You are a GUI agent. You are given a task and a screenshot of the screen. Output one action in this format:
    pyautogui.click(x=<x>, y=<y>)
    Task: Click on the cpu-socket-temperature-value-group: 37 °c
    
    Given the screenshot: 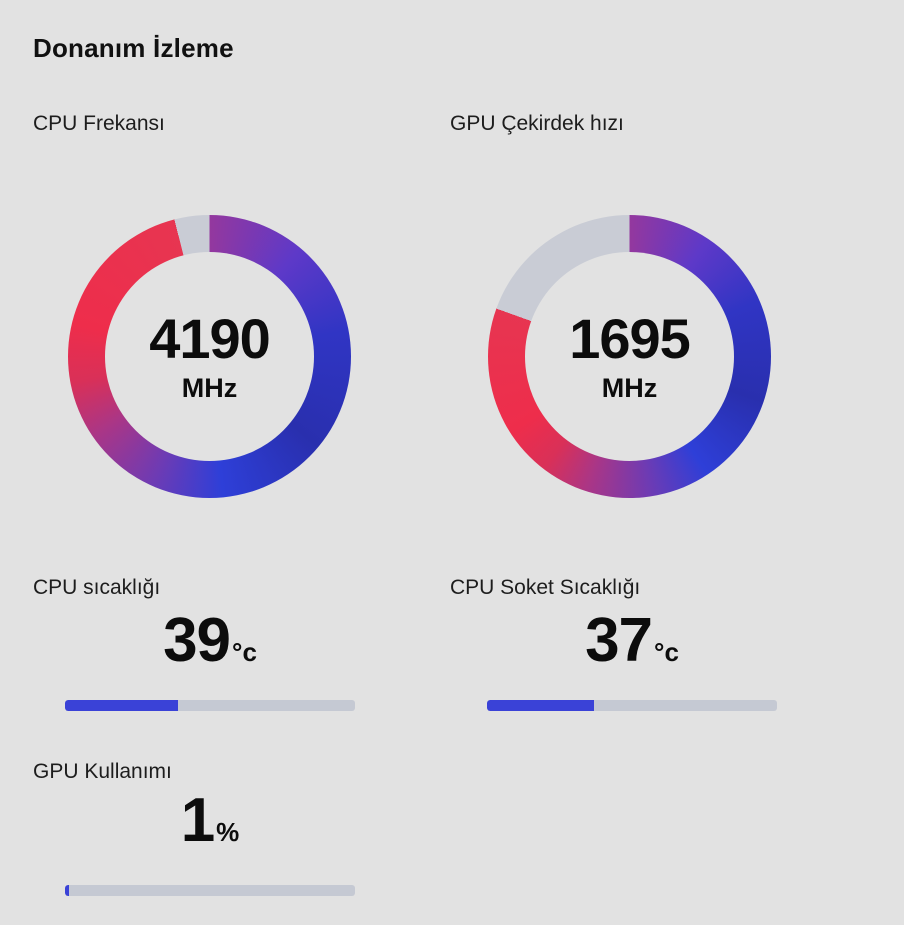 What is the action you would take?
    pyautogui.click(x=632, y=641)
    